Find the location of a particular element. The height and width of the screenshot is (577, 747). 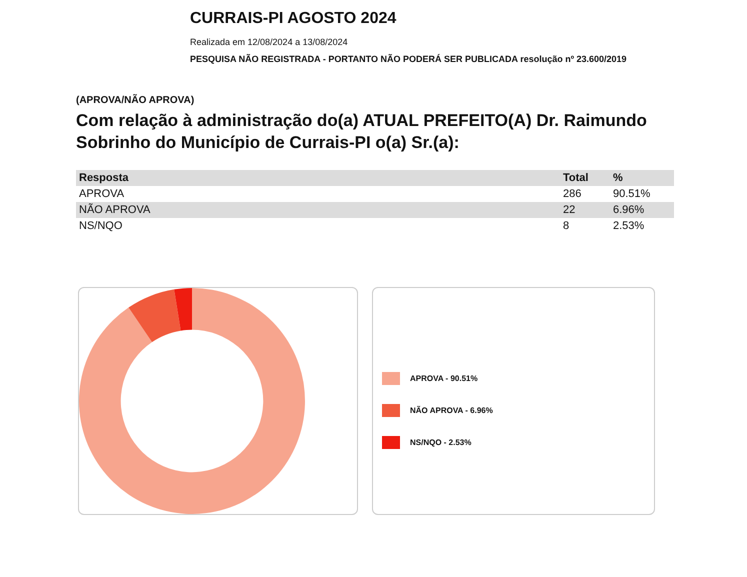

text: CURRAIS-PI AGOSTO 2024 is located at coordinates (293, 19).